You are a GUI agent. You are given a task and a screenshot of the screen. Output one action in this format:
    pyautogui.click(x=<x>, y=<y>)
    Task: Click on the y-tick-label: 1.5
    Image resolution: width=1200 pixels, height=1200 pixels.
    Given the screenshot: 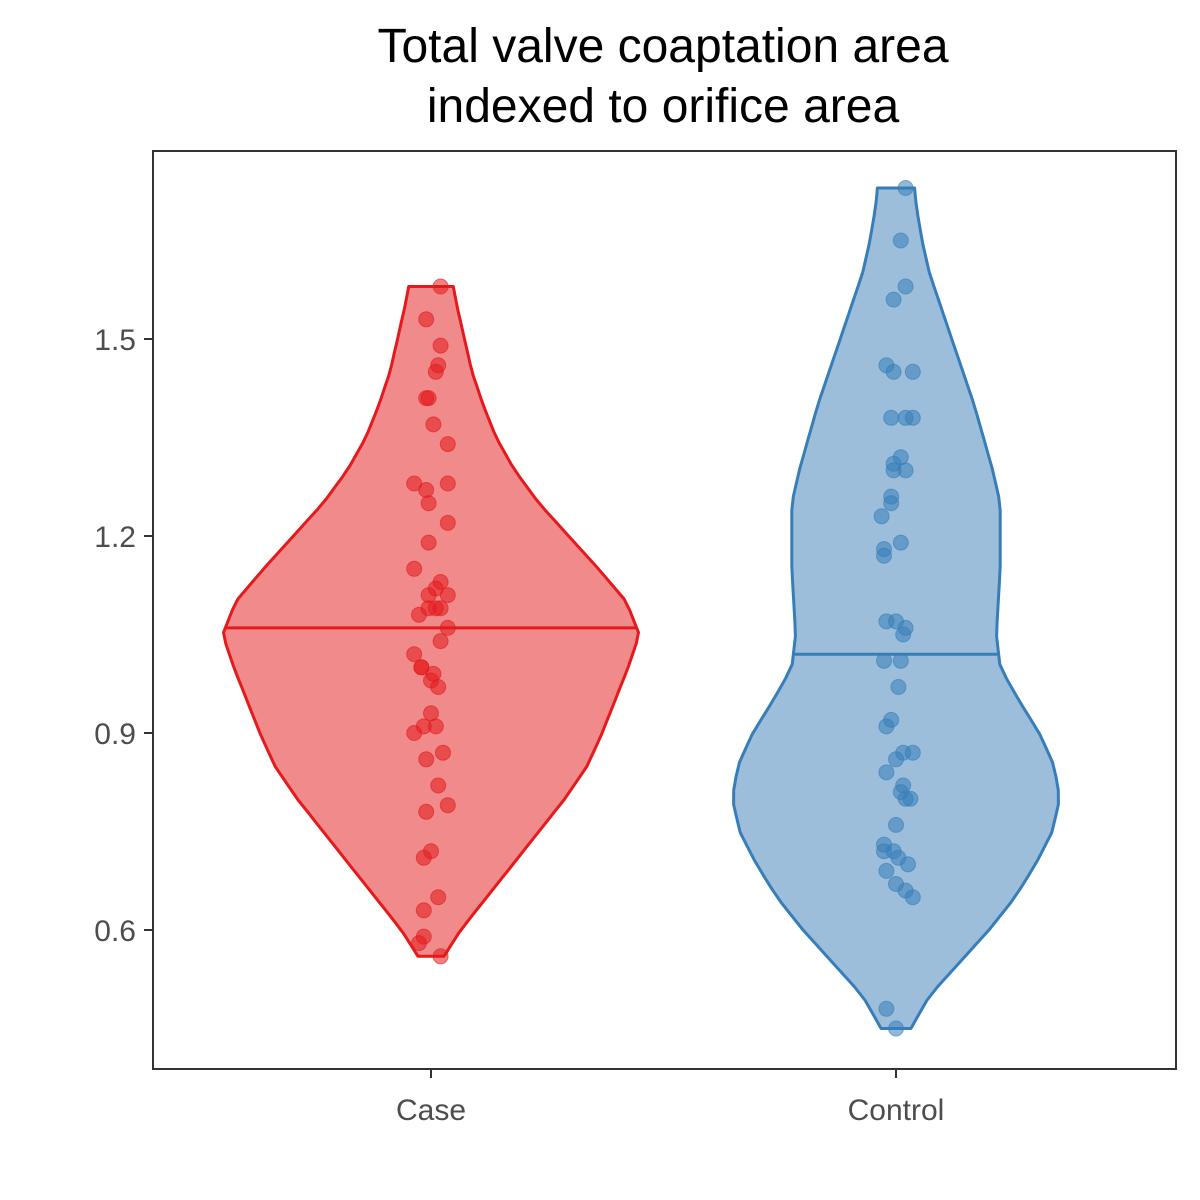 What is the action you would take?
    pyautogui.click(x=115, y=340)
    